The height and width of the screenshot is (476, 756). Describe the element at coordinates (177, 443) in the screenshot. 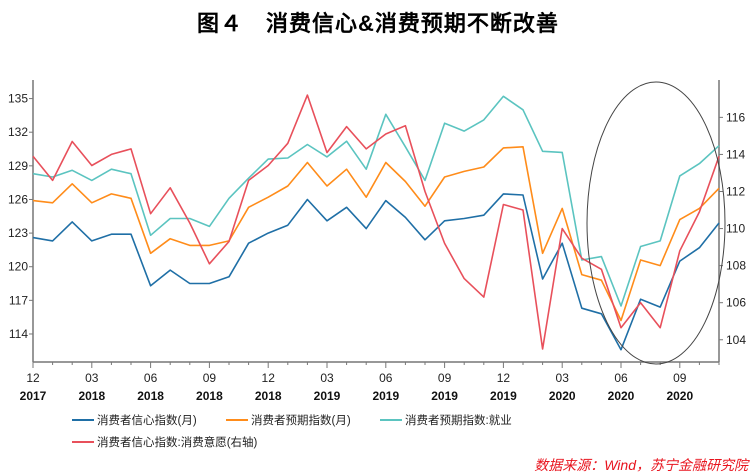

I see `legend-label: 消费者信心指数:消费意愿(右轴)` at that location.